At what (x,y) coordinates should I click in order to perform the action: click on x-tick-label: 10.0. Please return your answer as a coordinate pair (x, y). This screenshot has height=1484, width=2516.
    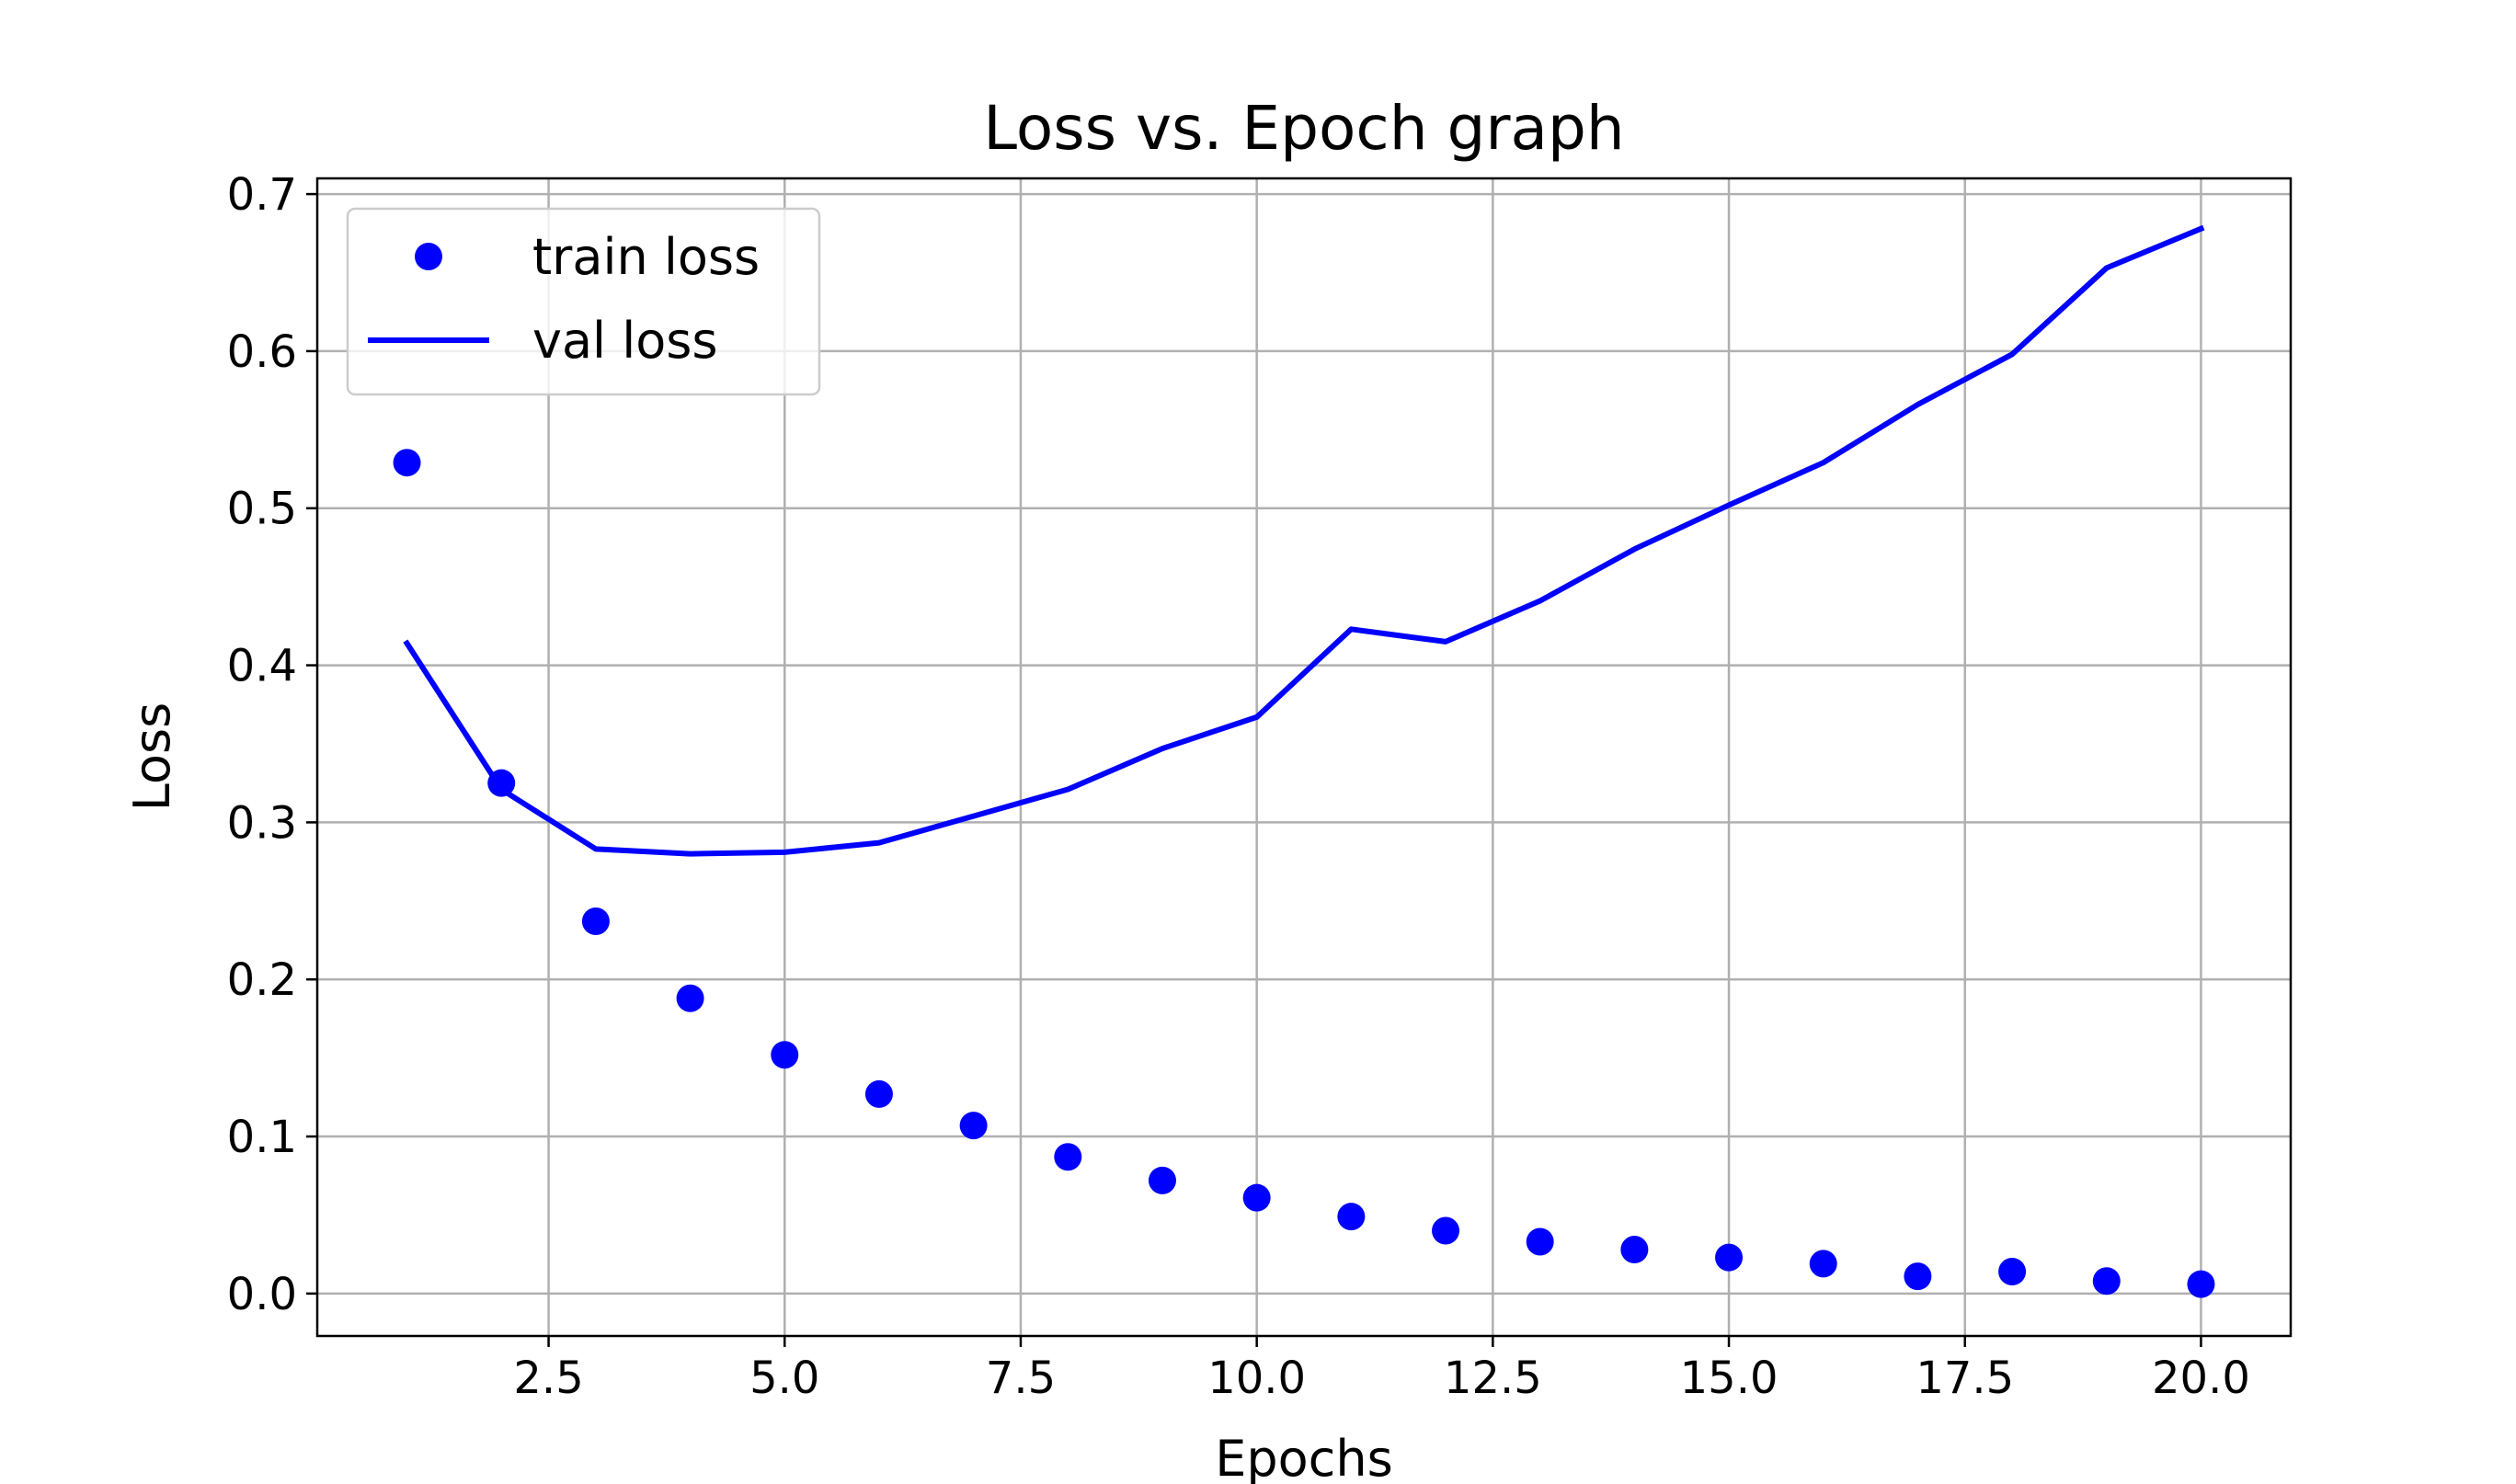
    Looking at the image, I should click on (1257, 1378).